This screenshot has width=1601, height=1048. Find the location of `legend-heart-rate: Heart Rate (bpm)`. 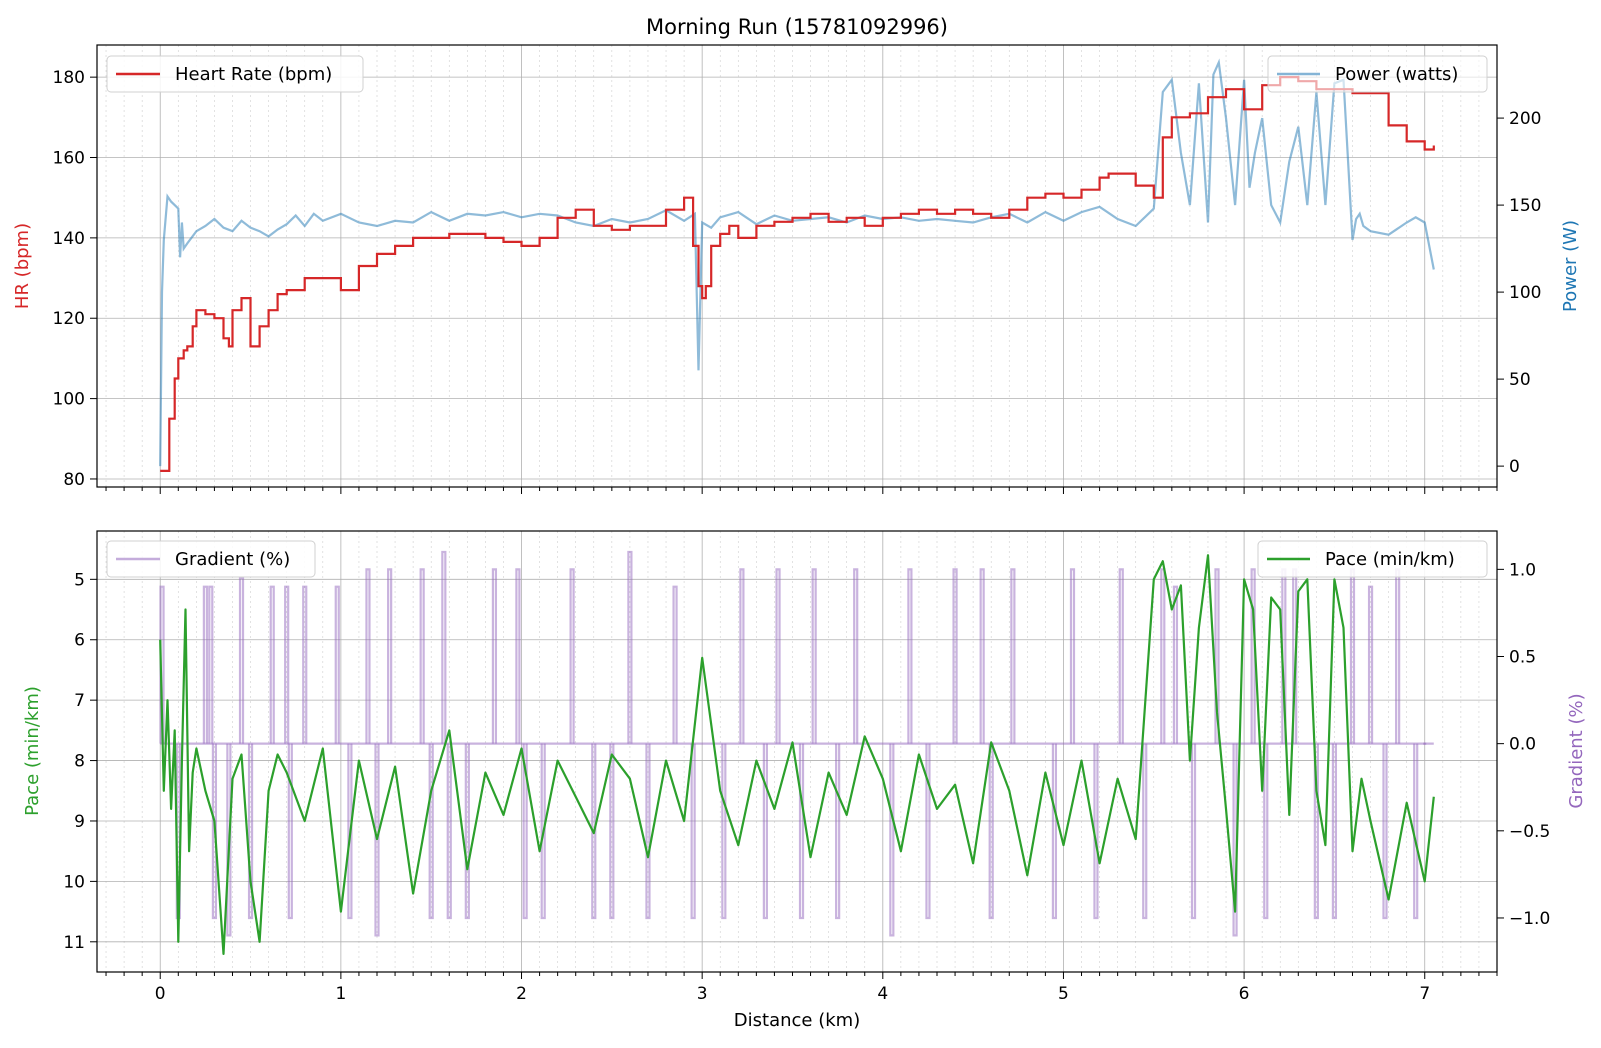

legend-heart-rate: Heart Rate (bpm) is located at coordinates (235, 74).